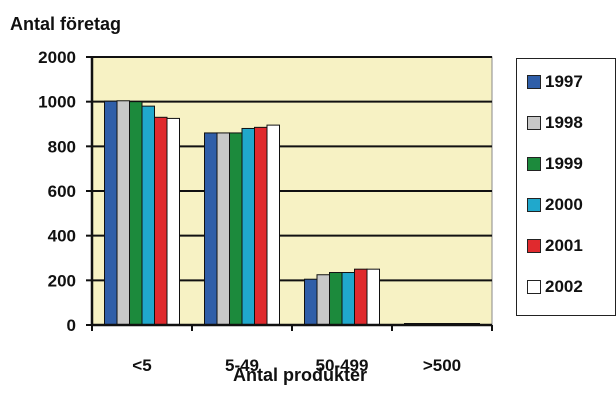 This screenshot has height=408, width=616. Describe the element at coordinates (566, 187) in the screenshot. I see `legend: 1997 1998 1999 2000 2001 2002` at that location.